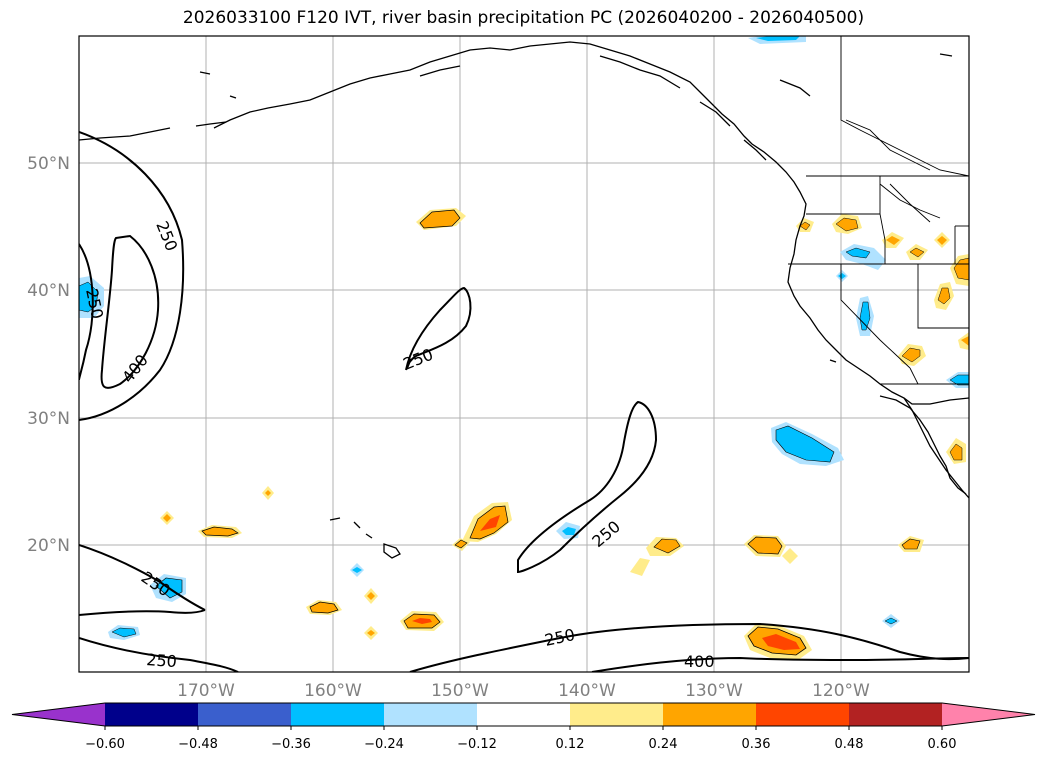 The height and width of the screenshot is (765, 1047). Describe the element at coordinates (206, 691) in the screenshot. I see `lon-label: 170°W` at that location.